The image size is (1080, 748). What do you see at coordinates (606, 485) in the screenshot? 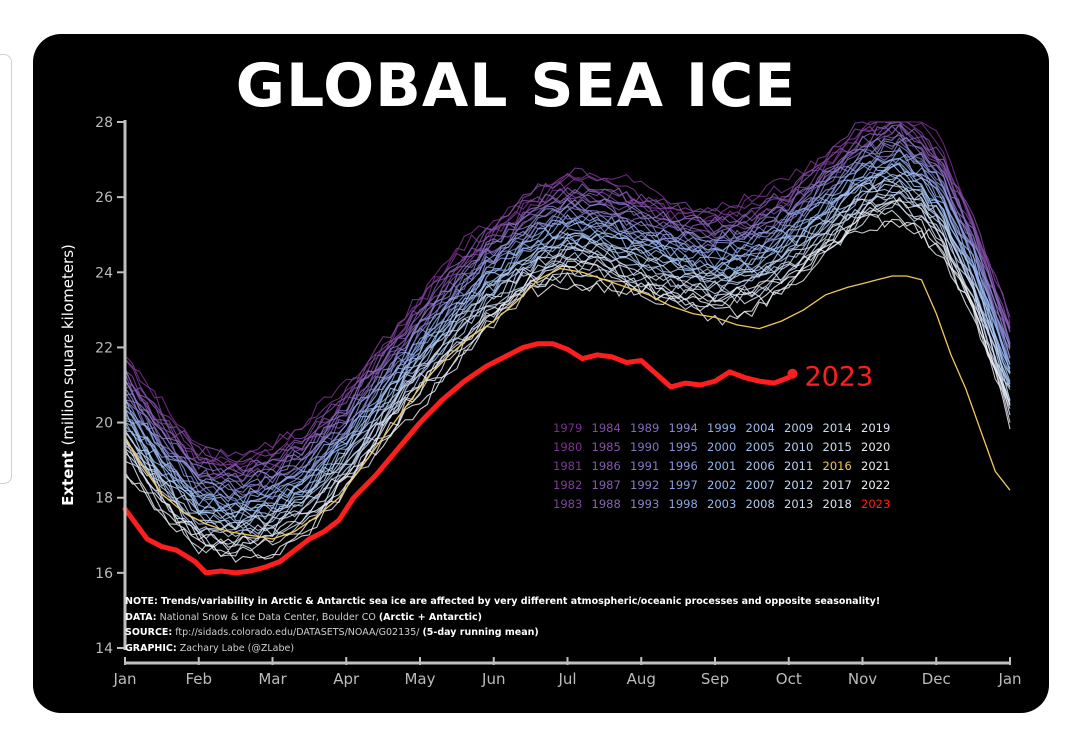
I see `legend-year-1987: 1987` at bounding box center [606, 485].